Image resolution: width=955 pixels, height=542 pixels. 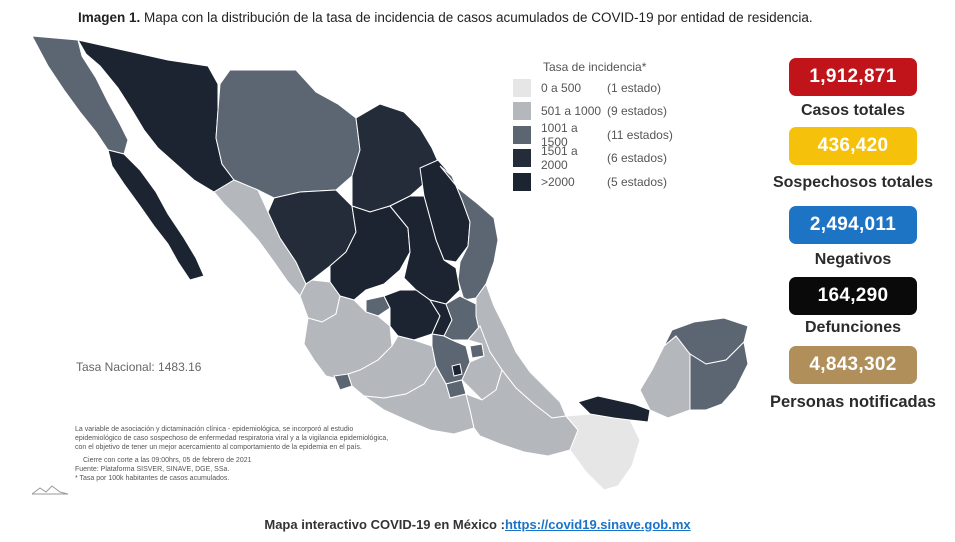 I want to click on stat-personas-label: Personas notificadas, so click(x=853, y=402).